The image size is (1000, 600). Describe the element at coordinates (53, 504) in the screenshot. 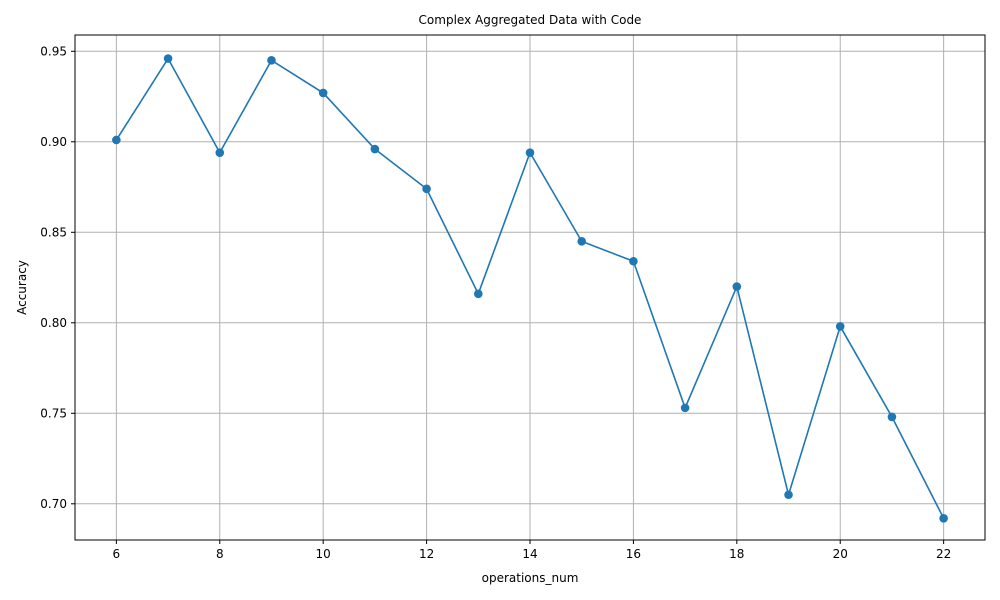

I see `y-tick-label: 0.70` at that location.